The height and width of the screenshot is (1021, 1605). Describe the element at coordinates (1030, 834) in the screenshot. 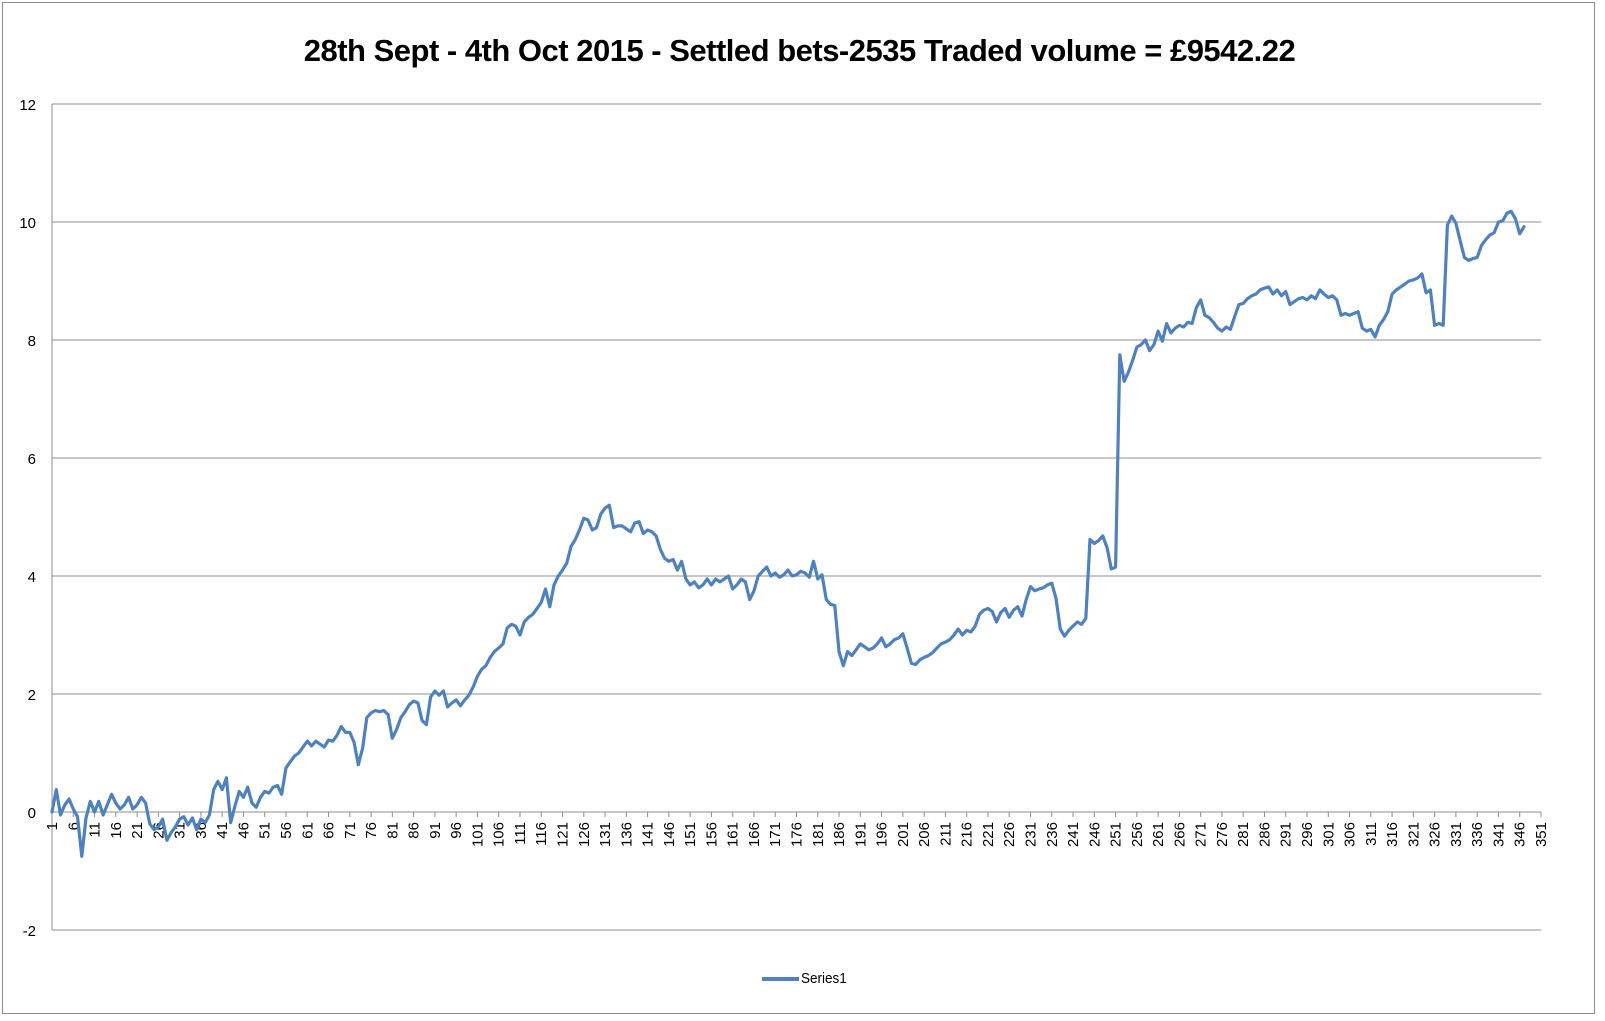

I see `x-tick-label: 231` at that location.